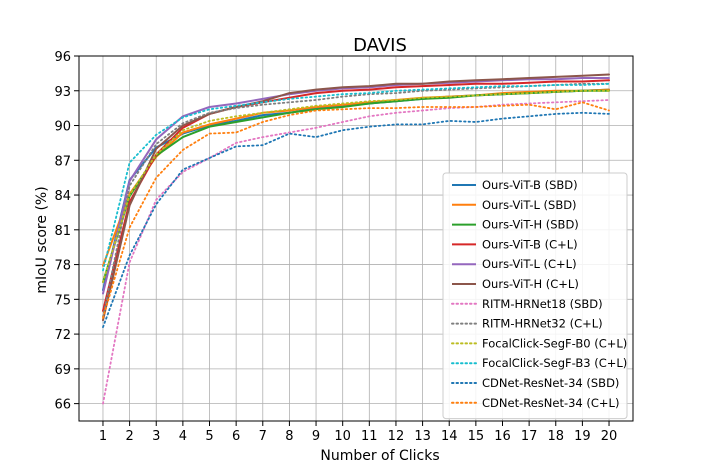 This screenshot has height=471, width=707. What do you see at coordinates (209, 436) in the screenshot?
I see `x-tick-label: 5` at bounding box center [209, 436].